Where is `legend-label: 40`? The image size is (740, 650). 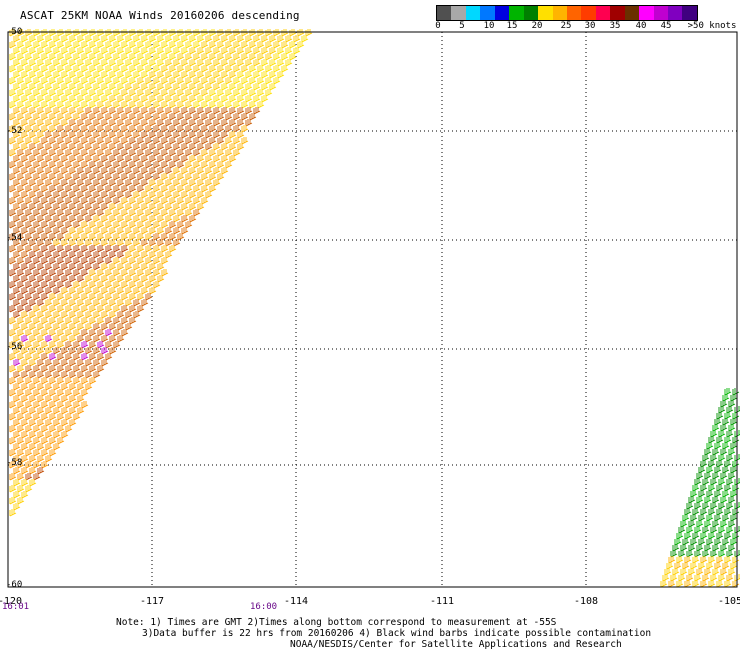 legend-label: 40 is located at coordinates (641, 26).